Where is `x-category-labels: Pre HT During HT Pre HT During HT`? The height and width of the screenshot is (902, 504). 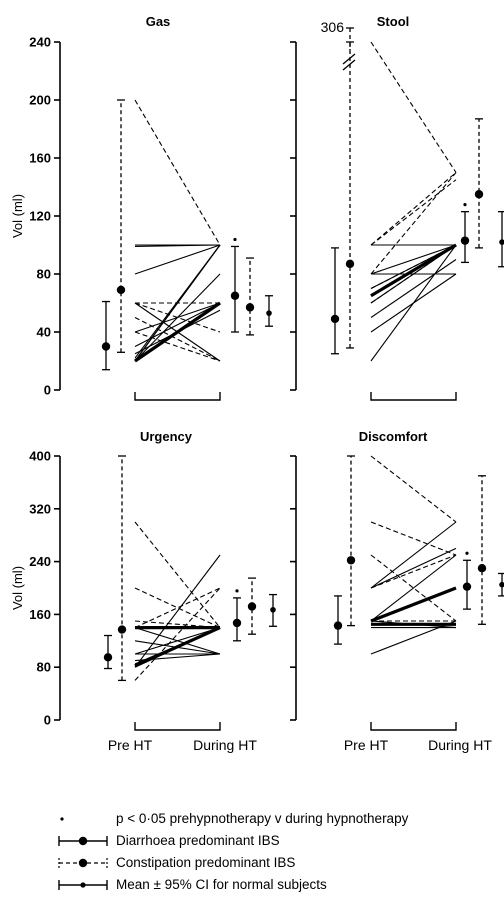 x-category-labels: Pre HT During HT Pre HT During HT is located at coordinates (300, 745).